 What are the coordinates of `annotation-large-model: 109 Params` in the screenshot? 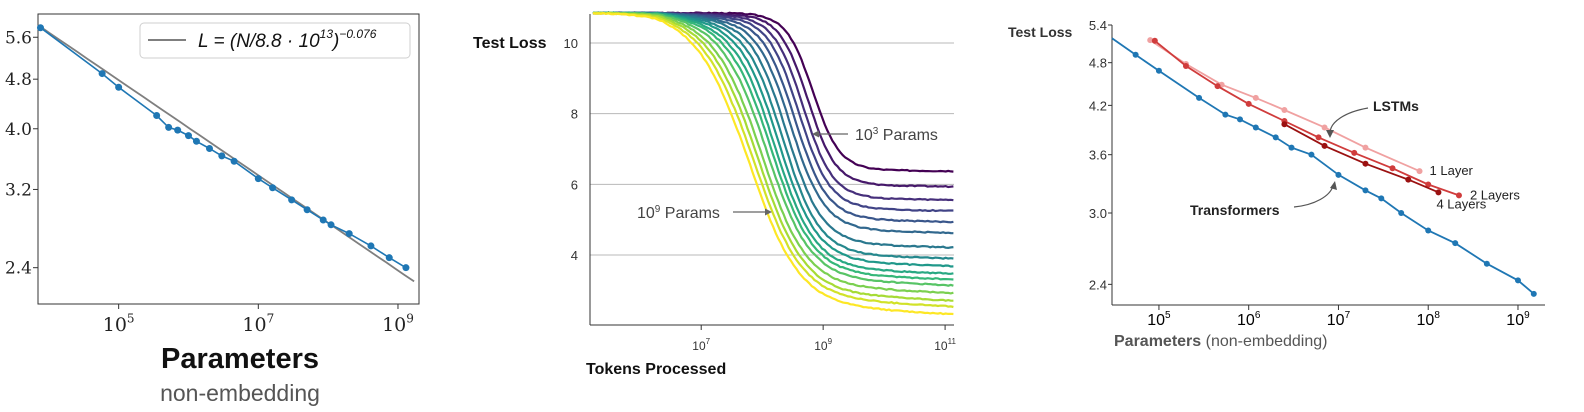 It's located at (704, 213).